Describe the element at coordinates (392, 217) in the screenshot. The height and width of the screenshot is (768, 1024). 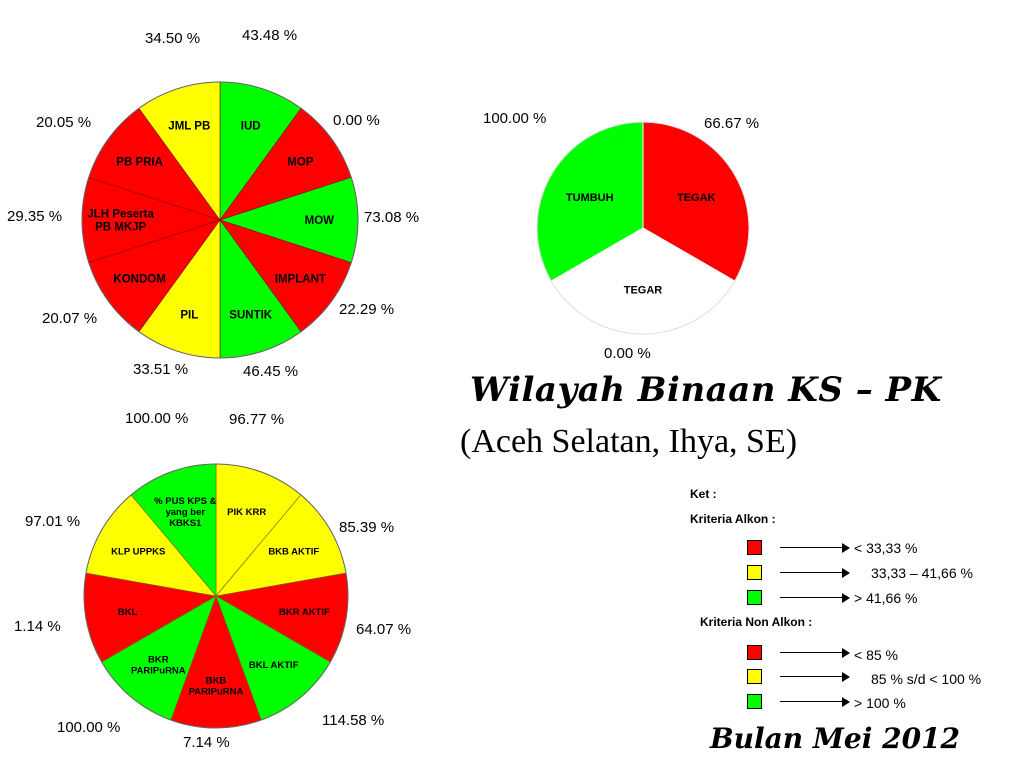
I see `pie1-value-label: 73.08 %` at that location.